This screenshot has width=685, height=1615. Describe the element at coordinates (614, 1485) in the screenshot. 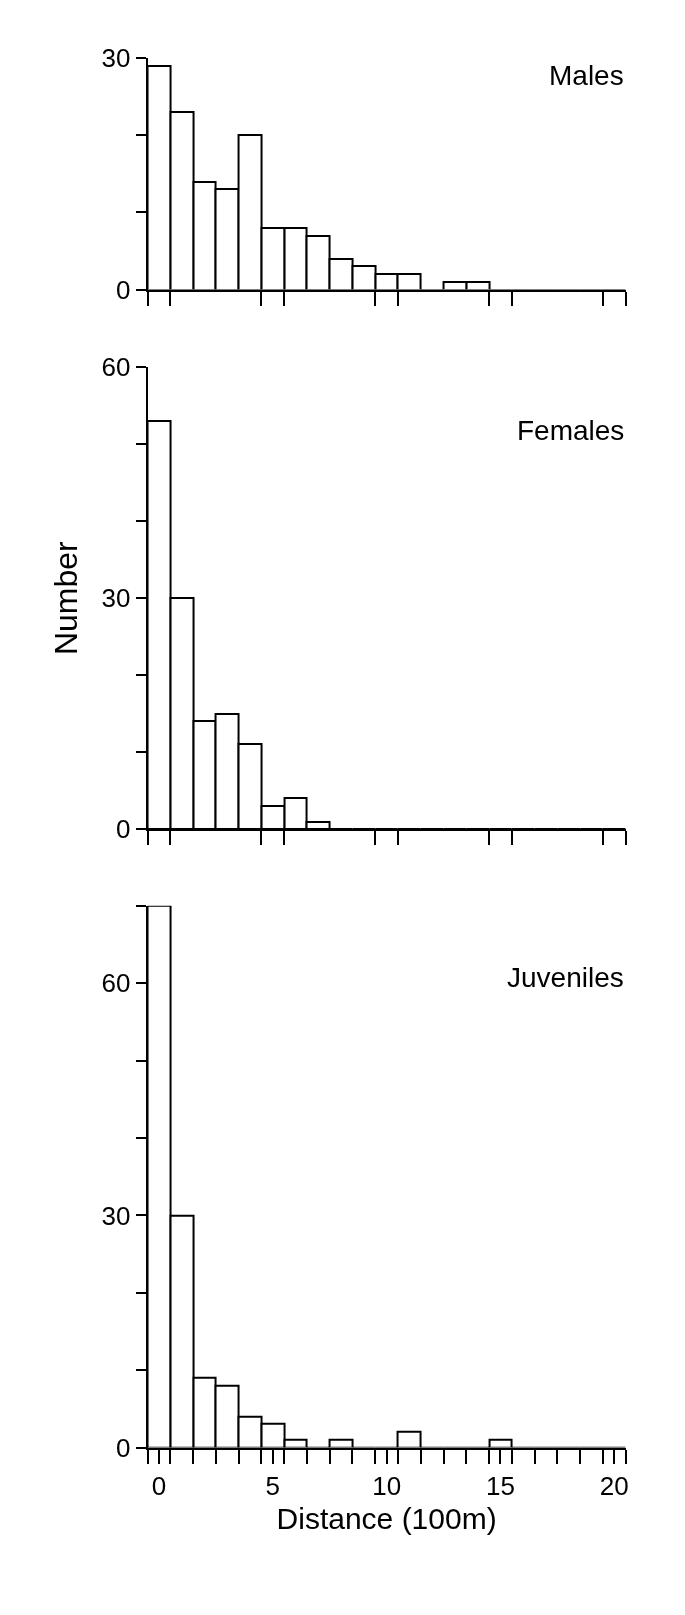

I see `x-tick-label: 20` at that location.